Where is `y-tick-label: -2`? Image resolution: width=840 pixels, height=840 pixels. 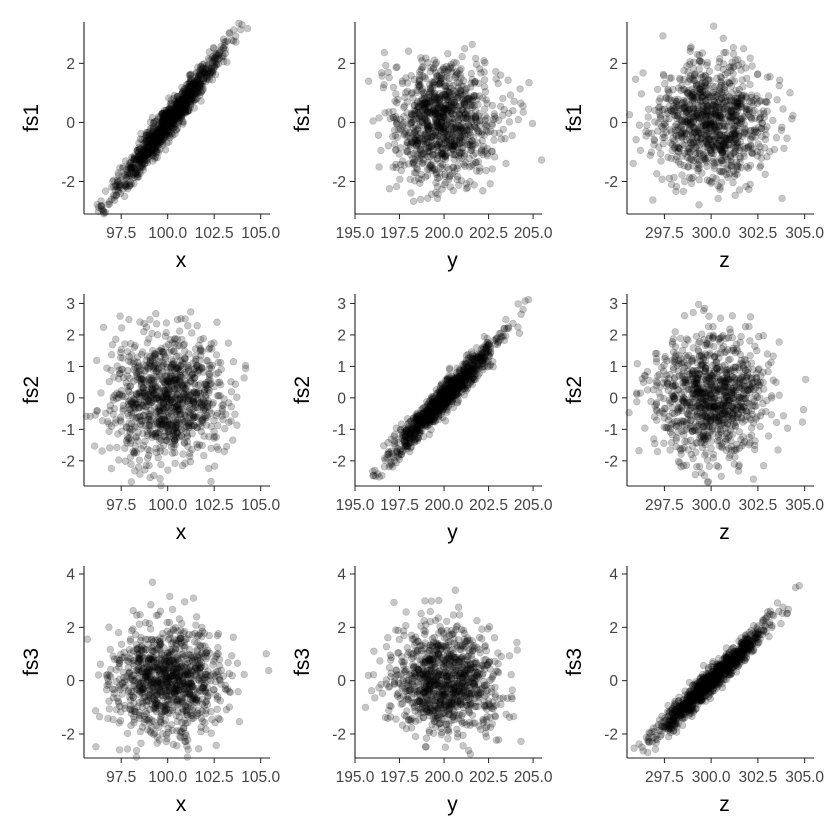
y-tick-label: -2 is located at coordinates (68, 182).